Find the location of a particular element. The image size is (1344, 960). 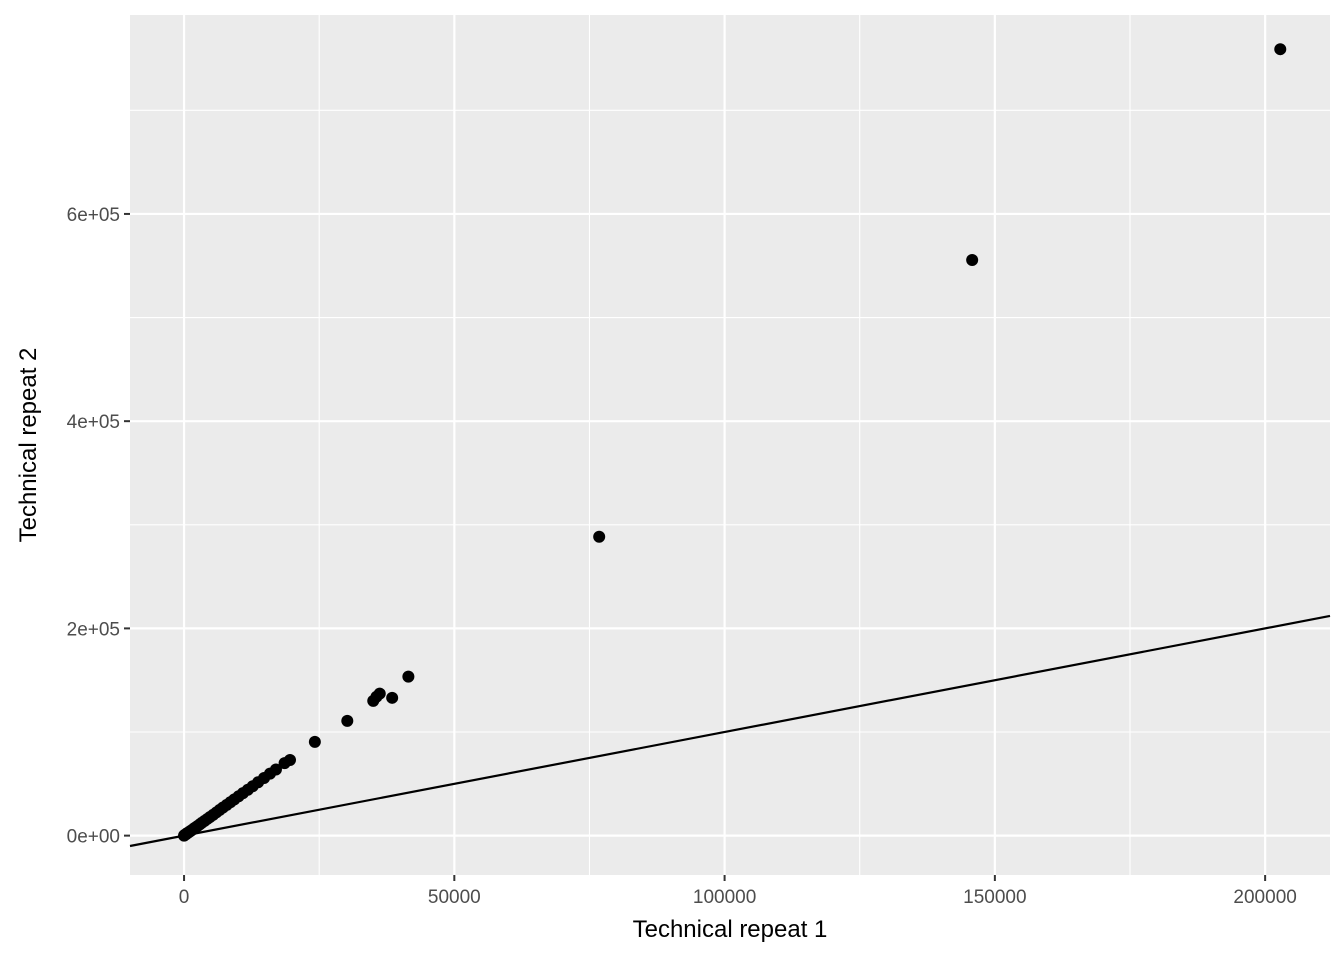

x-tick-label: 100000 is located at coordinates (724, 897).